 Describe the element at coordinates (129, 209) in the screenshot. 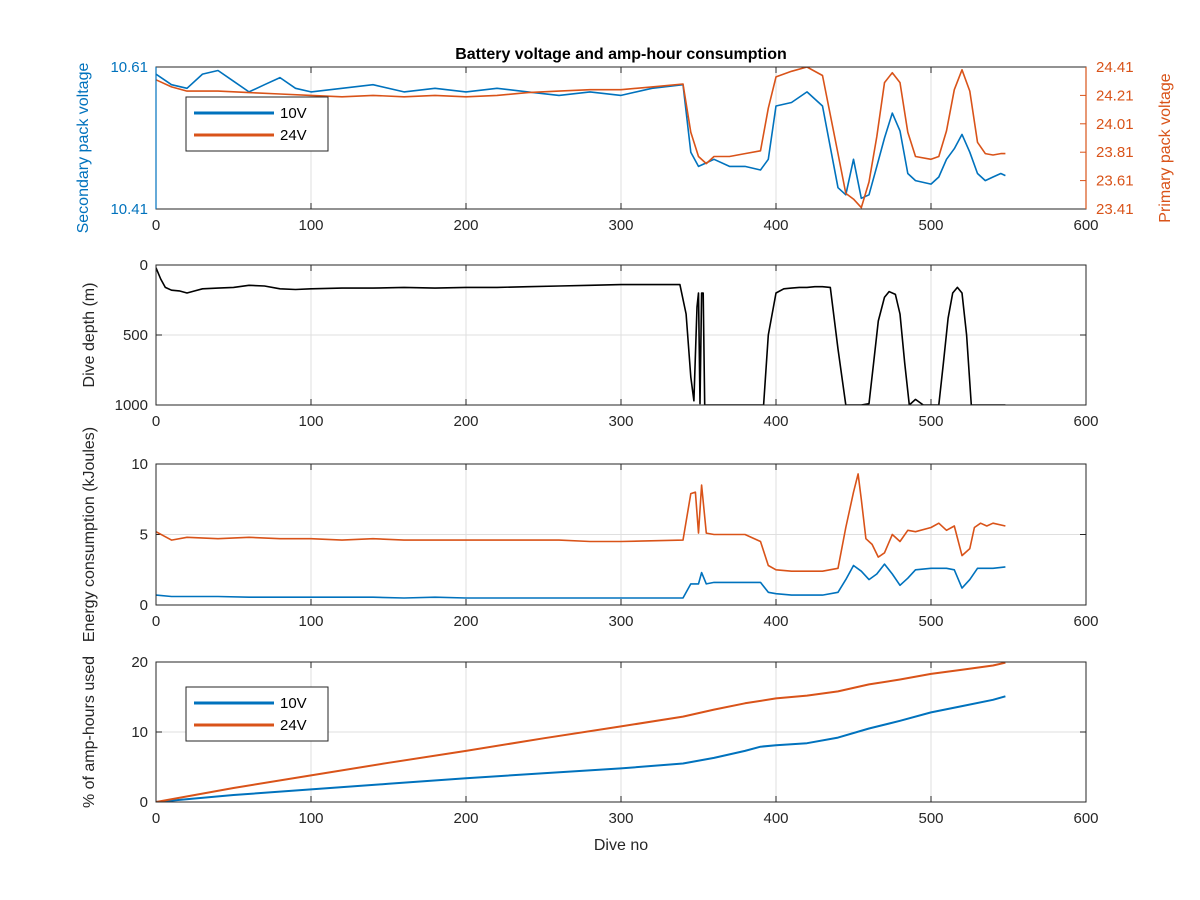

I see `y-tick-label: 10.41` at that location.